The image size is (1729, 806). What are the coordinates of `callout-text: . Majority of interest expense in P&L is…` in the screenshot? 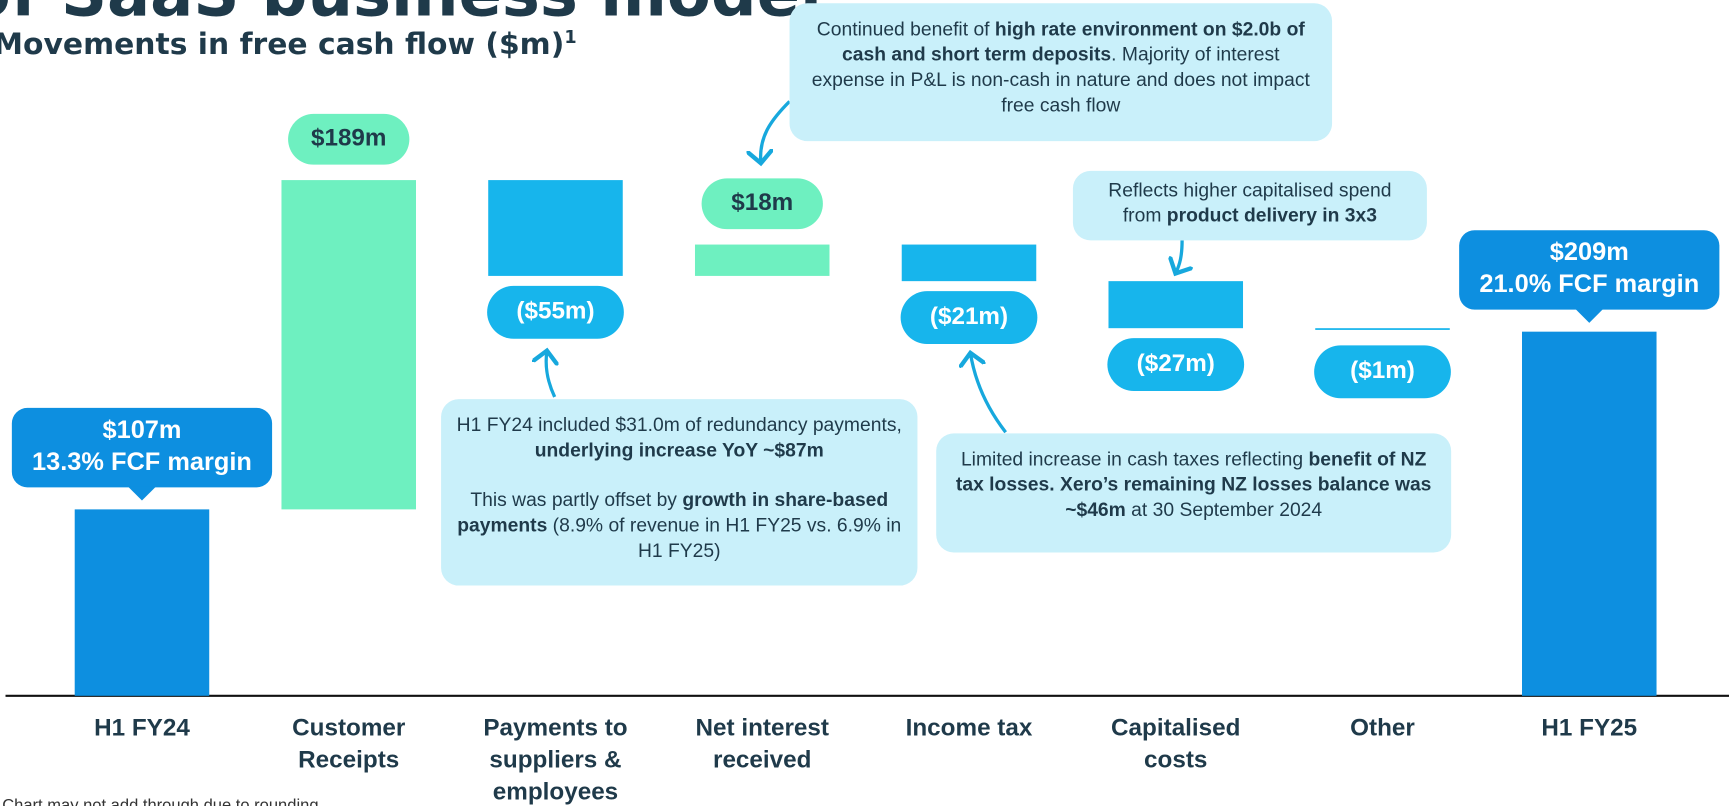 It's located at (1060, 79).